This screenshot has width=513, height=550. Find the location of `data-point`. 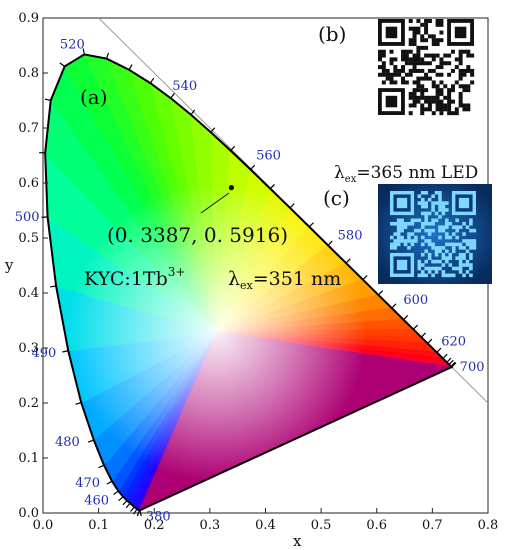

data-point is located at coordinates (231, 188).